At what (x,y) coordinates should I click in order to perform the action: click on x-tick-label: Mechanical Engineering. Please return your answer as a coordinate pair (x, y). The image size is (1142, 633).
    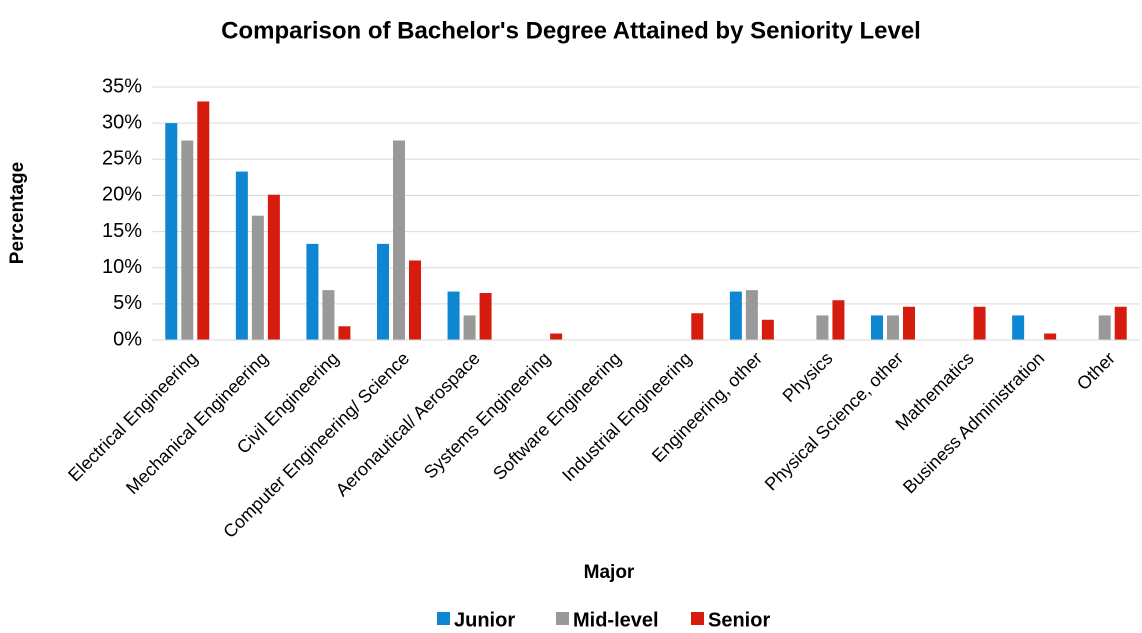
    Looking at the image, I should click on (197, 423).